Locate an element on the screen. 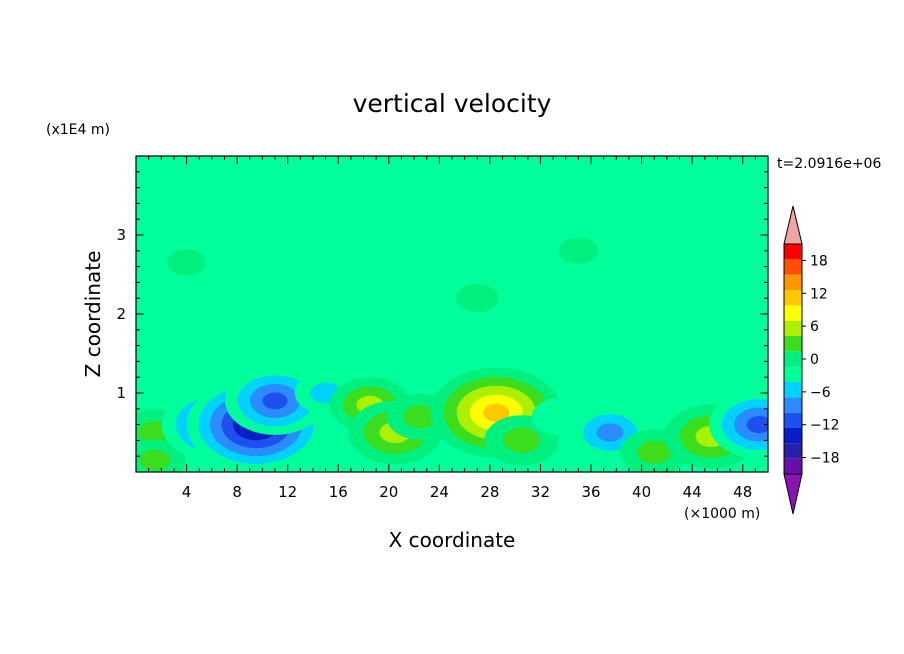 This screenshot has height=654, width=904. colorbar-tick-label: −18 is located at coordinates (825, 459).